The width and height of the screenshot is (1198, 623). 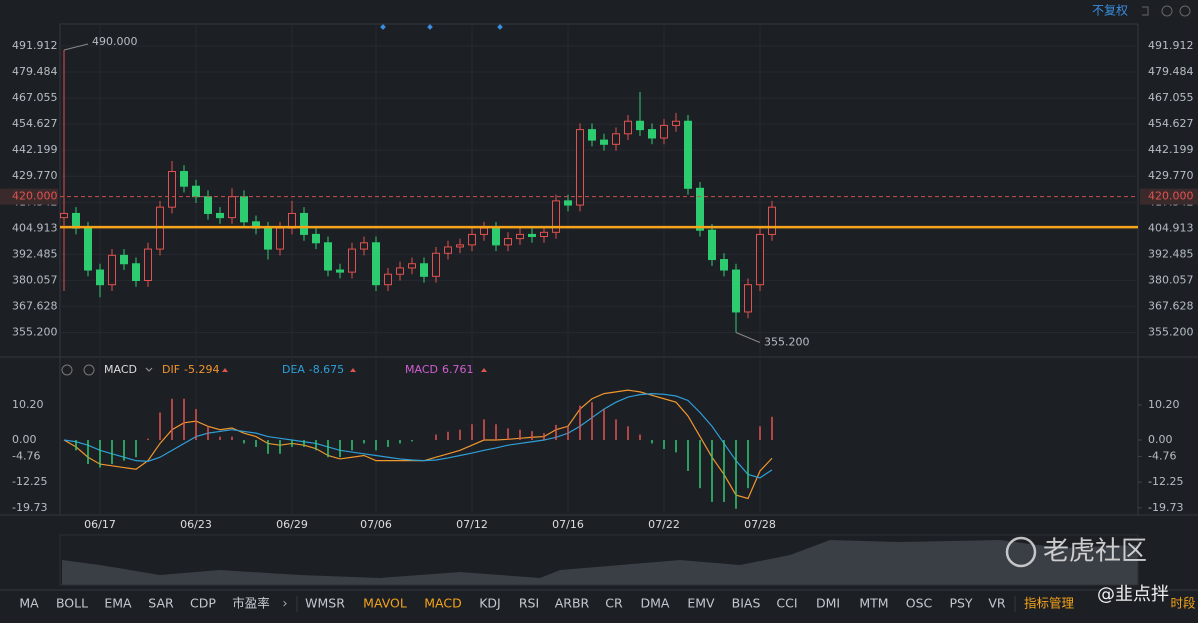 I want to click on toolbar-more: ›, so click(x=284, y=604).